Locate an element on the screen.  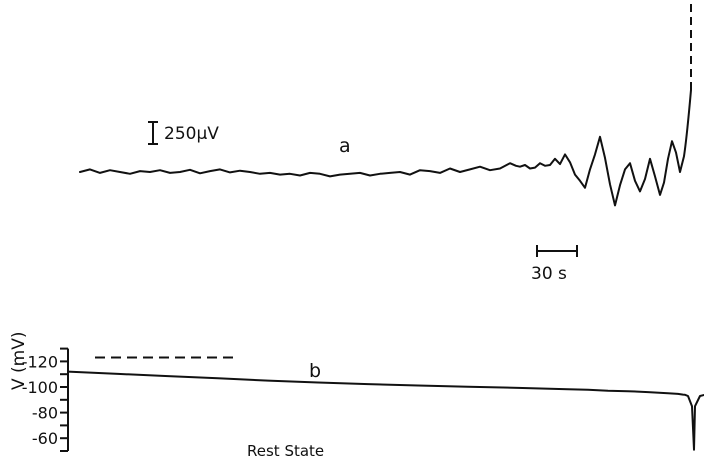
rest-state-label: Rest State is located at coordinates (285, 451).